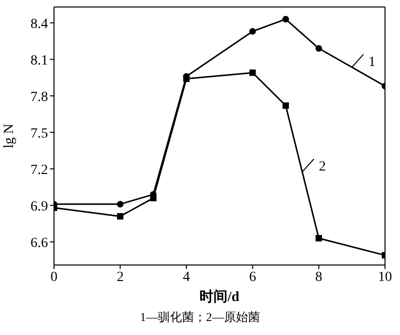 This screenshot has height=335, width=400. I want to click on x-tick-label: 6, so click(252, 277).